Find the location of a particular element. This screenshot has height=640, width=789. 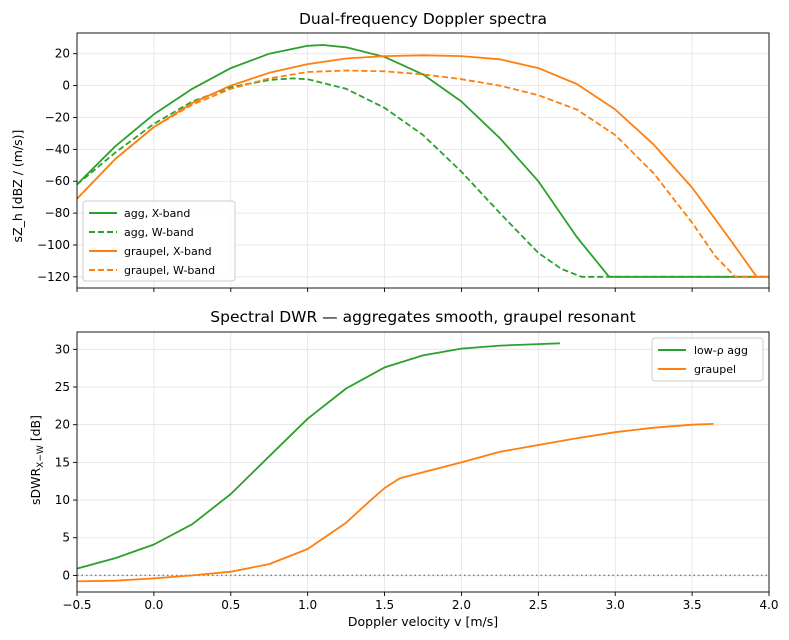

legend-entry-graupel-x-band: graupel, X-band is located at coordinates (150, 251).